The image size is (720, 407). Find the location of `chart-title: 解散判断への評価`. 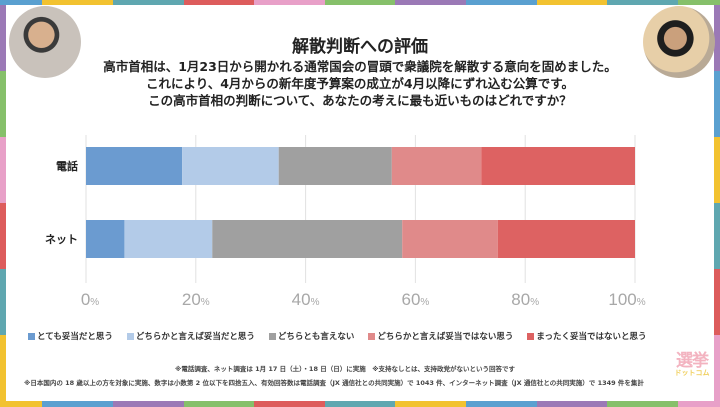

chart-title: 解散判断への評価 is located at coordinates (360, 47).